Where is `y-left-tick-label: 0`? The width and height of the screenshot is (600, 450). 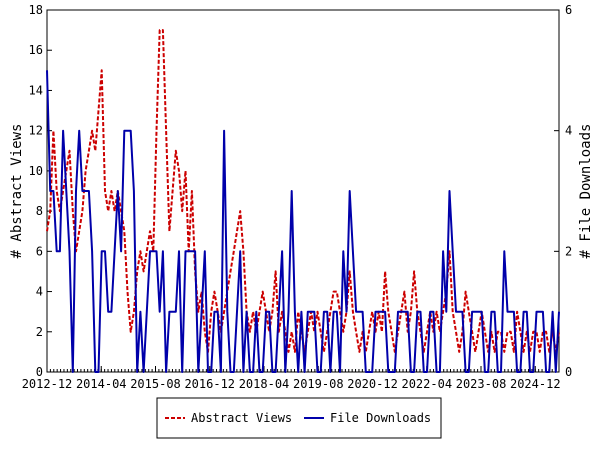 y-left-tick-label: 0 is located at coordinates (39, 372).